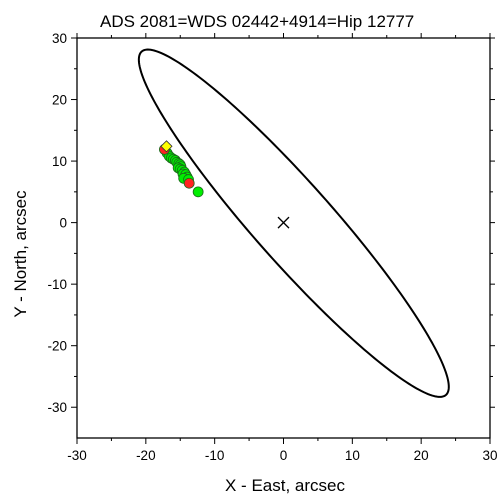 The width and height of the screenshot is (504, 498). Describe the element at coordinates (57, 346) in the screenshot. I see `y-tick-label: -20` at that location.